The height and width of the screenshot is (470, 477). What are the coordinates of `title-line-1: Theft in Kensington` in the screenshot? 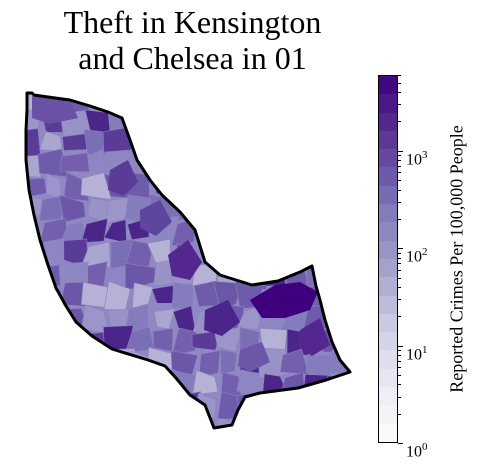 It's located at (192, 22).